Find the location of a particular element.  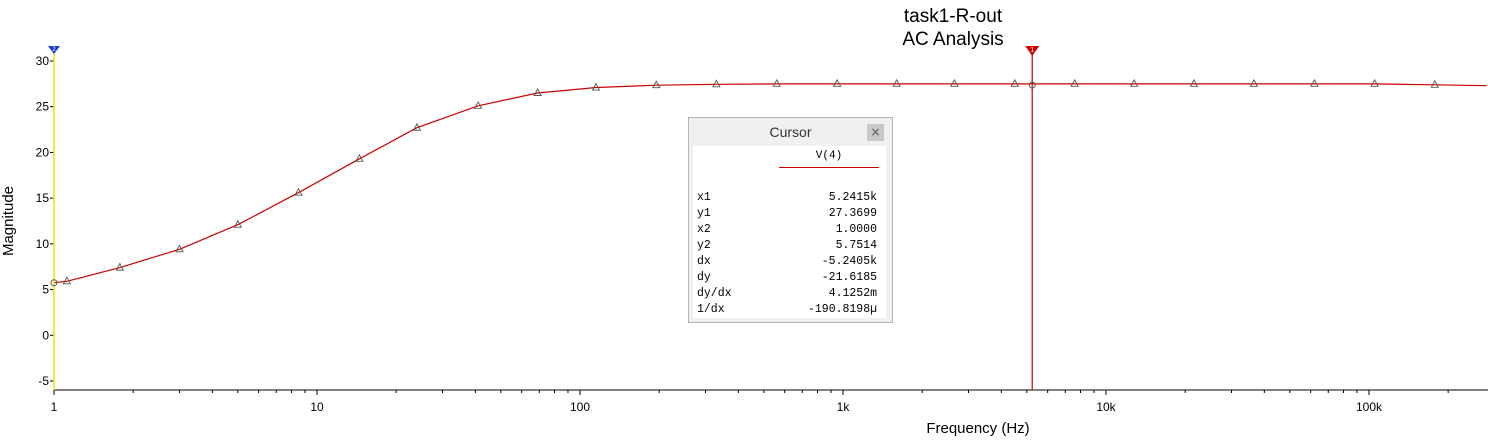

cursor-1-point is located at coordinates (1032, 85).